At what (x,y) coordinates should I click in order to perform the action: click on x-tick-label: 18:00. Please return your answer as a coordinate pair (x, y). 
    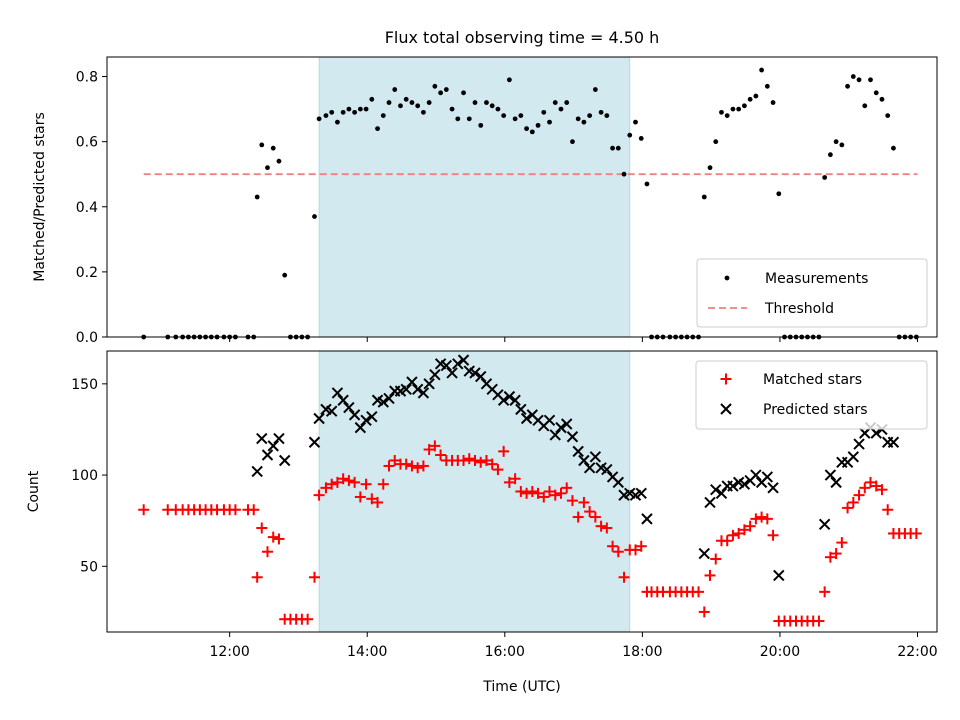
    Looking at the image, I should click on (642, 652).